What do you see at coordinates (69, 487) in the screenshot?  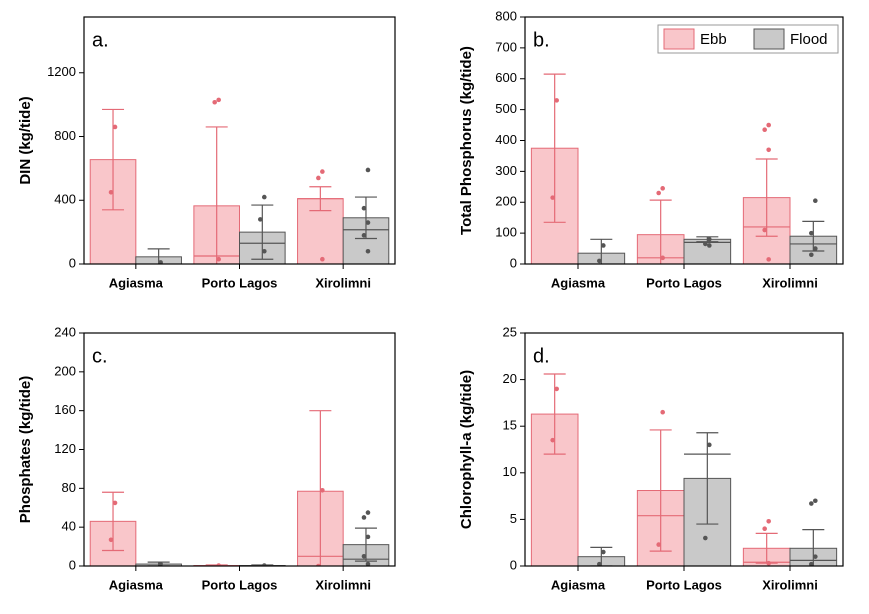 I see `y-tick-label: 80` at bounding box center [69, 487].